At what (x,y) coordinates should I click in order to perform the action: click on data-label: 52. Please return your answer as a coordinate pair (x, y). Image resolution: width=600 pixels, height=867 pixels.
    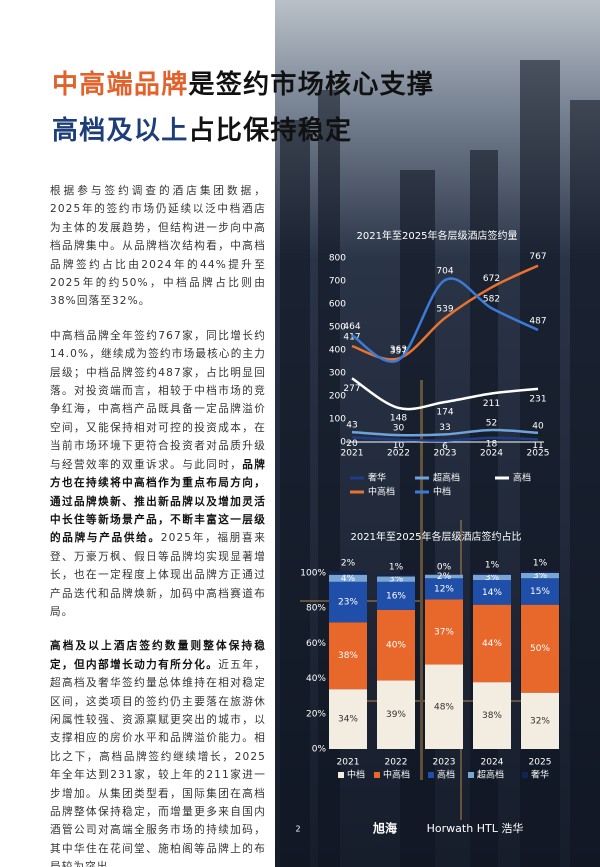
    Looking at the image, I should click on (491, 424).